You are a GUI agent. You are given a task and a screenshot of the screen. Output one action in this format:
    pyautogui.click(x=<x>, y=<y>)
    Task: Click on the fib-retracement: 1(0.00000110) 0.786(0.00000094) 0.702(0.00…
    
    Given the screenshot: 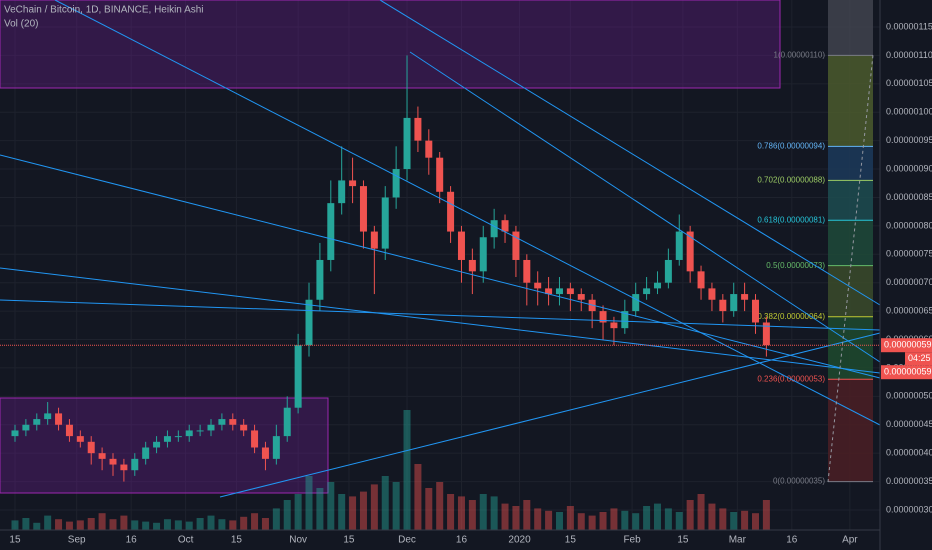 What is the action you would take?
    pyautogui.click(x=815, y=268)
    